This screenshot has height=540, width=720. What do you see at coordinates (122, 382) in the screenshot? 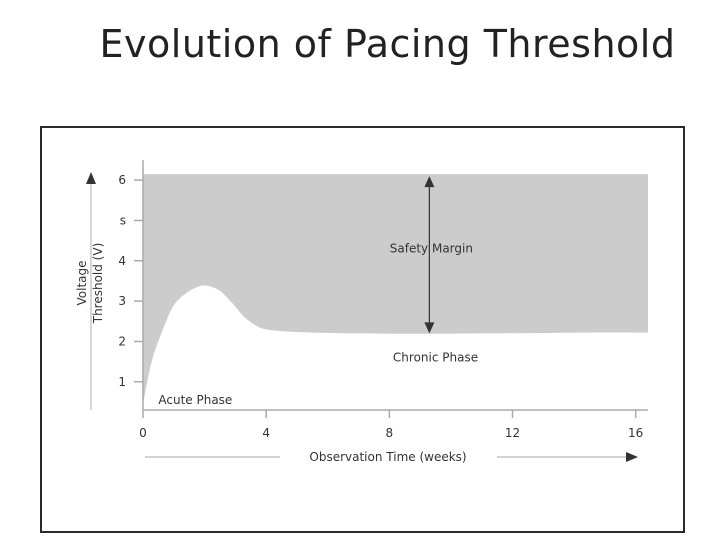
I see `y-tick-label: 1` at bounding box center [122, 382].